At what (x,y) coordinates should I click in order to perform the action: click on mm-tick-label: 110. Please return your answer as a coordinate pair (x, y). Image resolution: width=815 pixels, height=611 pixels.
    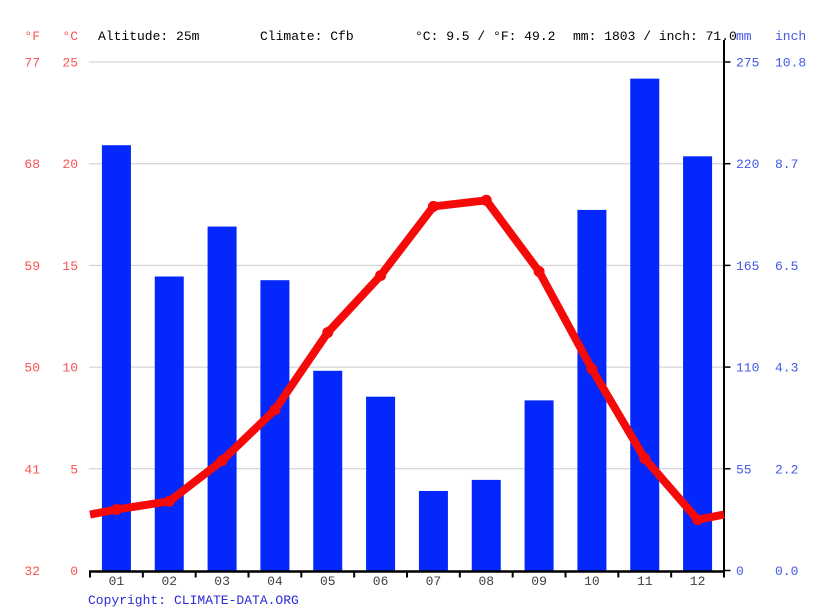
    Looking at the image, I should click on (747, 368).